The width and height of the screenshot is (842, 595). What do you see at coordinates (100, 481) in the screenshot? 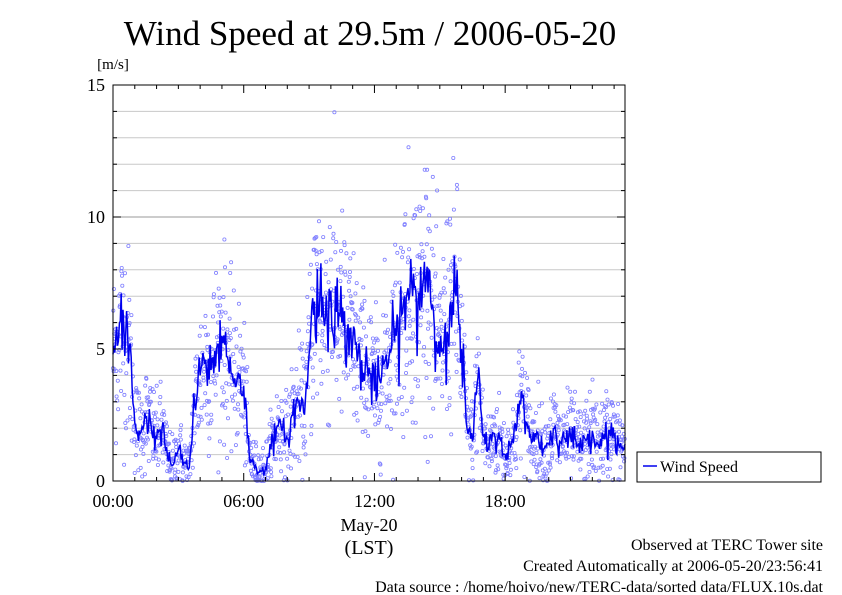
I see `y-tick-label: 0` at bounding box center [100, 481].